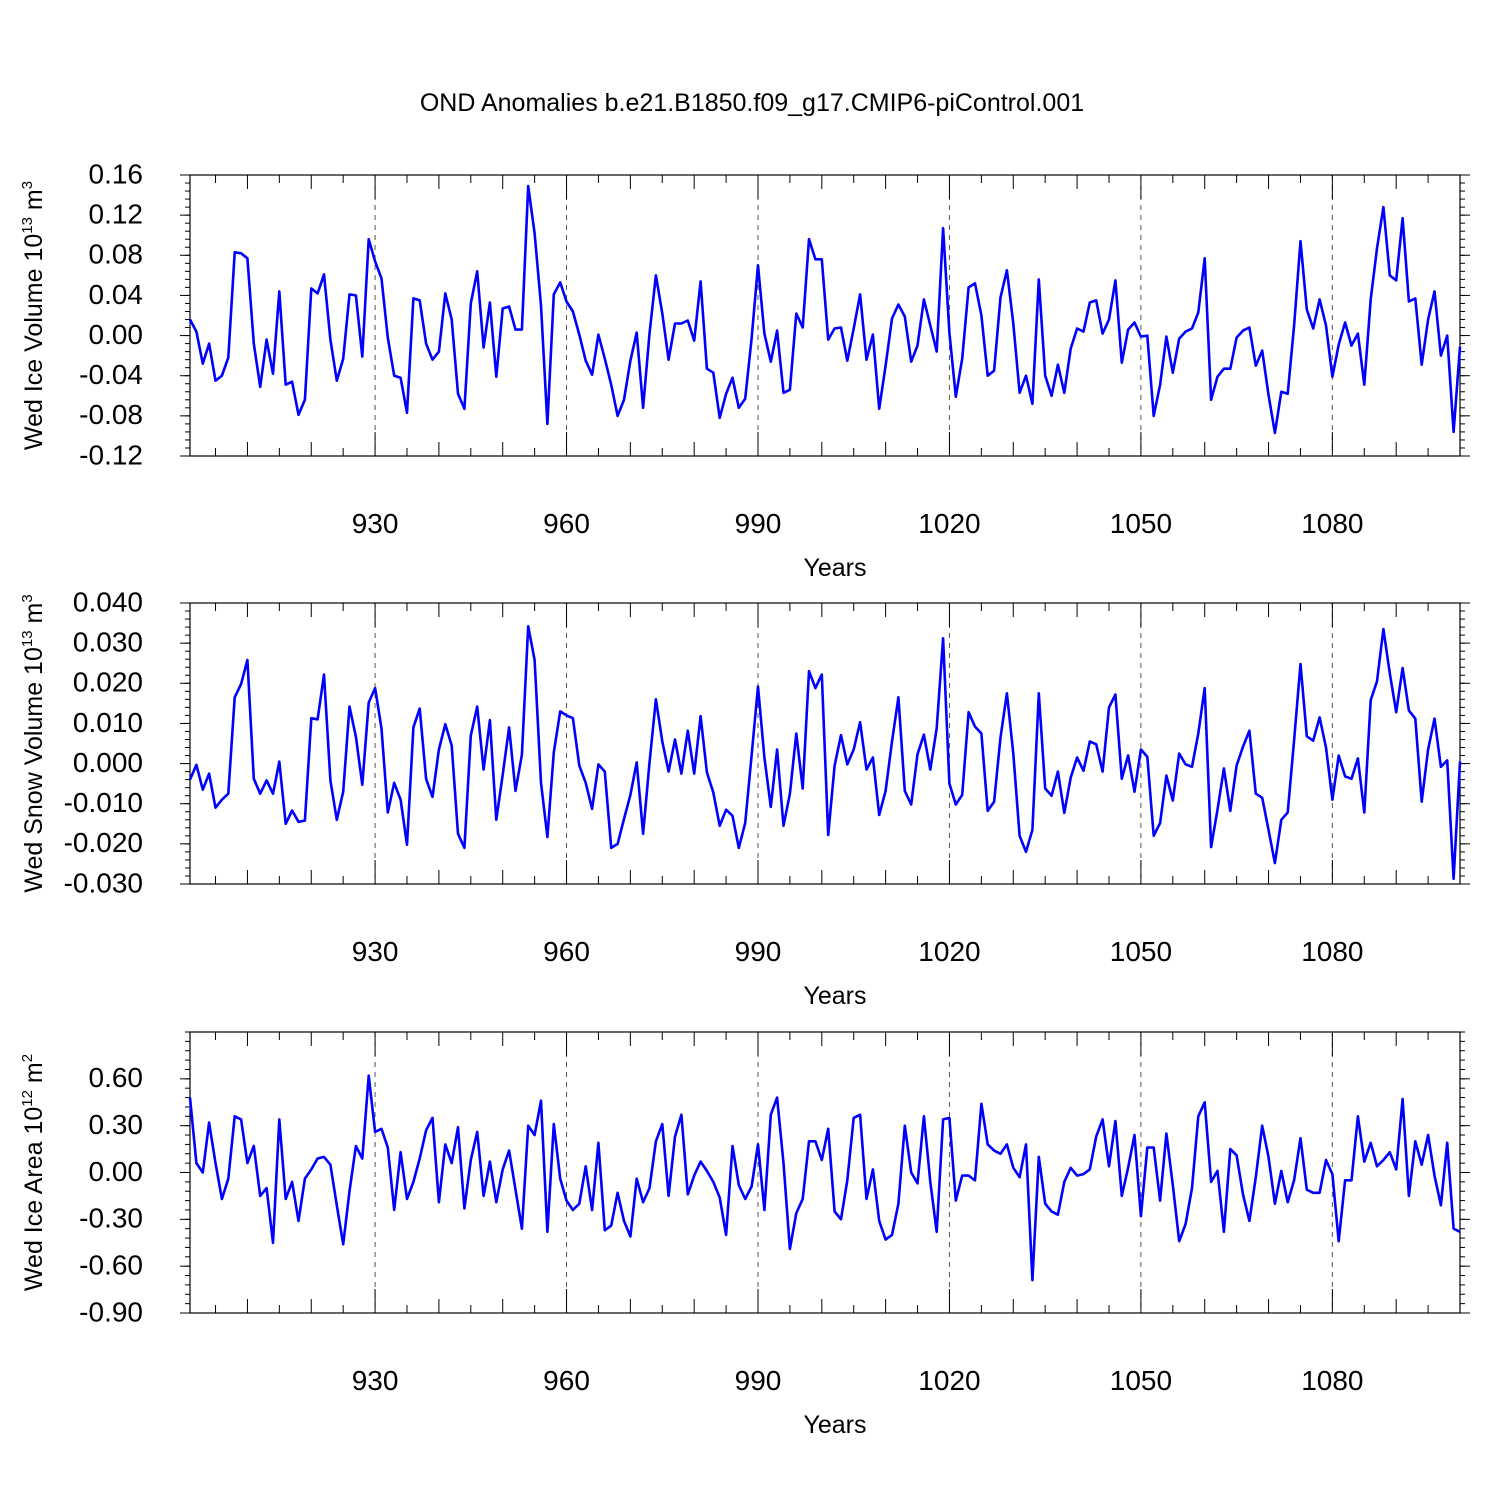 The height and width of the screenshot is (1500, 1500). What do you see at coordinates (111, 1265) in the screenshot?
I see `y-tick-label: -0.60` at bounding box center [111, 1265].